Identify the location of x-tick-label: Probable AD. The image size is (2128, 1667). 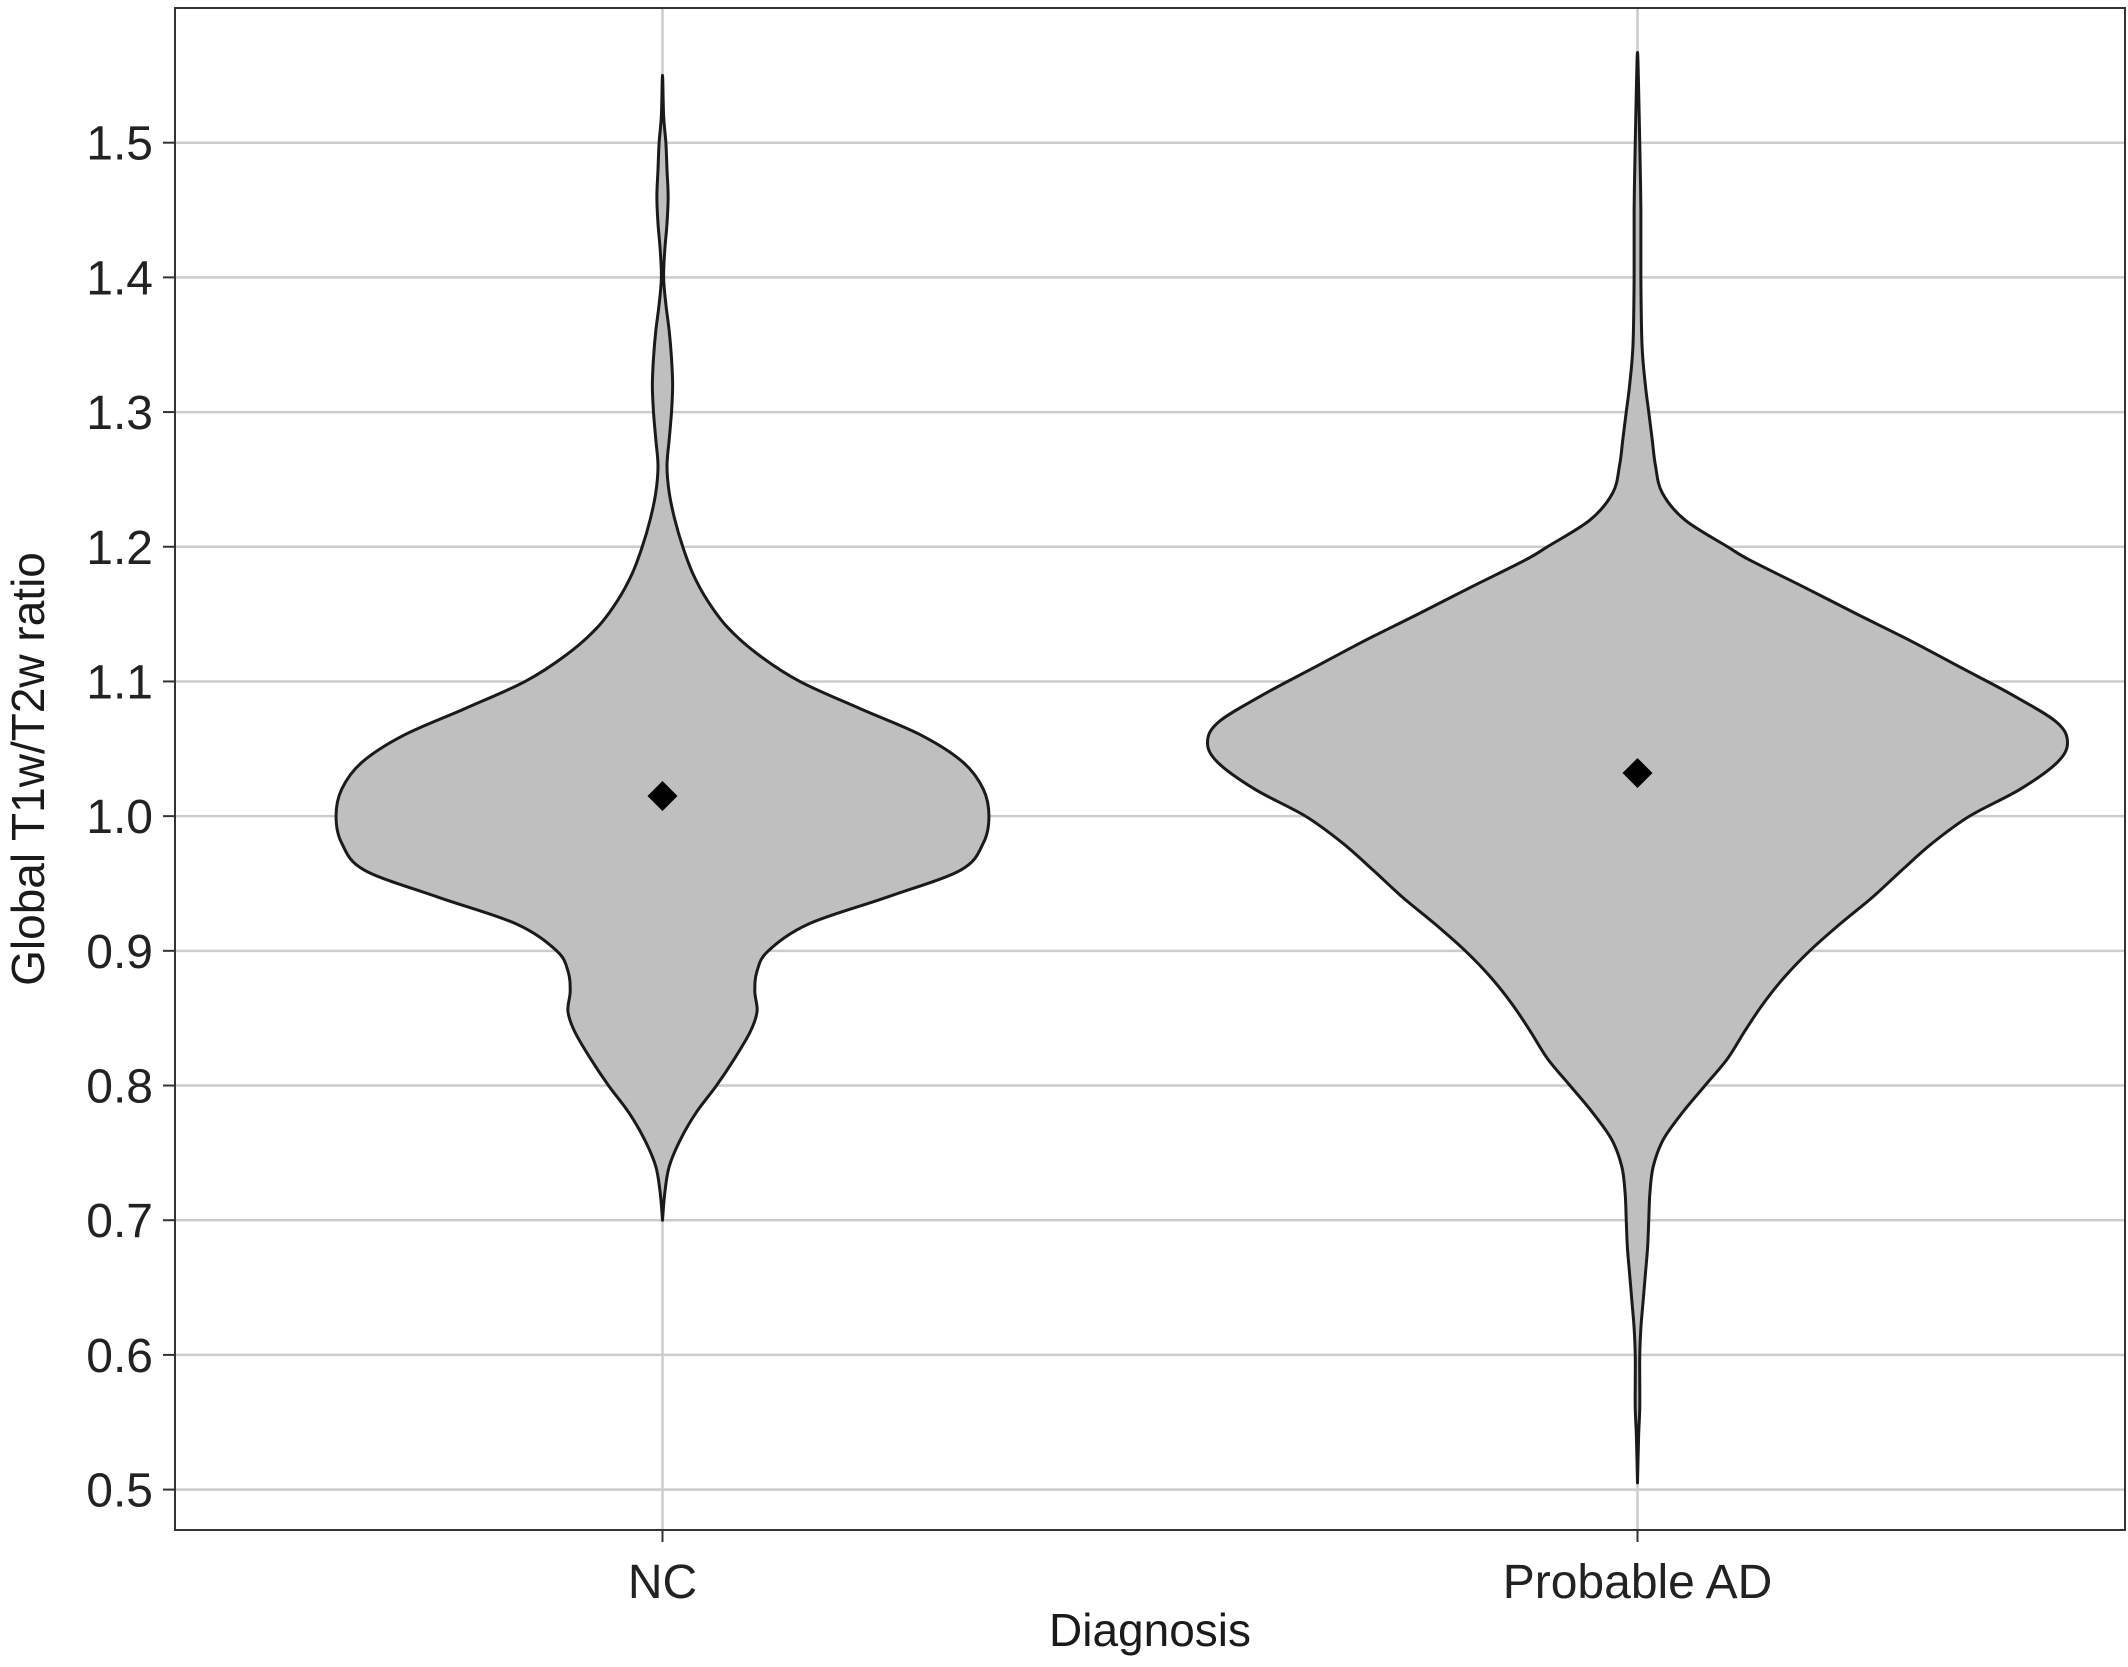
(1638, 1582).